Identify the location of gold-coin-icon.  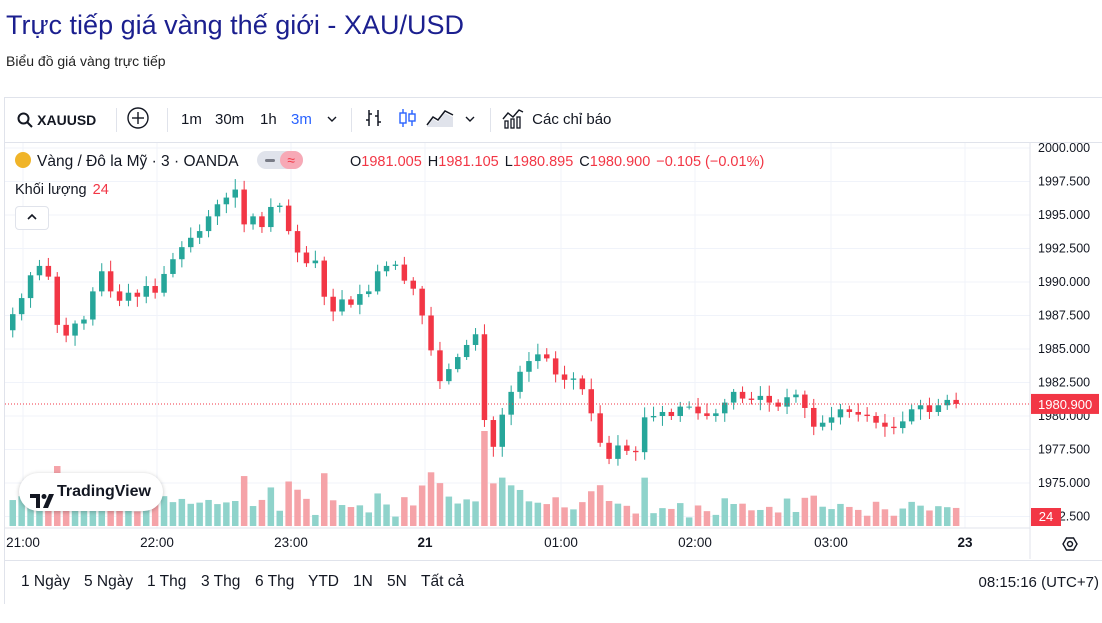
(23, 160).